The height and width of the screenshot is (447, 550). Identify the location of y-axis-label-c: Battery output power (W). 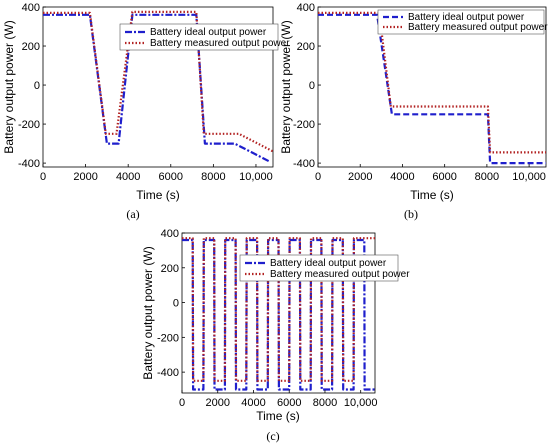
(148, 312).